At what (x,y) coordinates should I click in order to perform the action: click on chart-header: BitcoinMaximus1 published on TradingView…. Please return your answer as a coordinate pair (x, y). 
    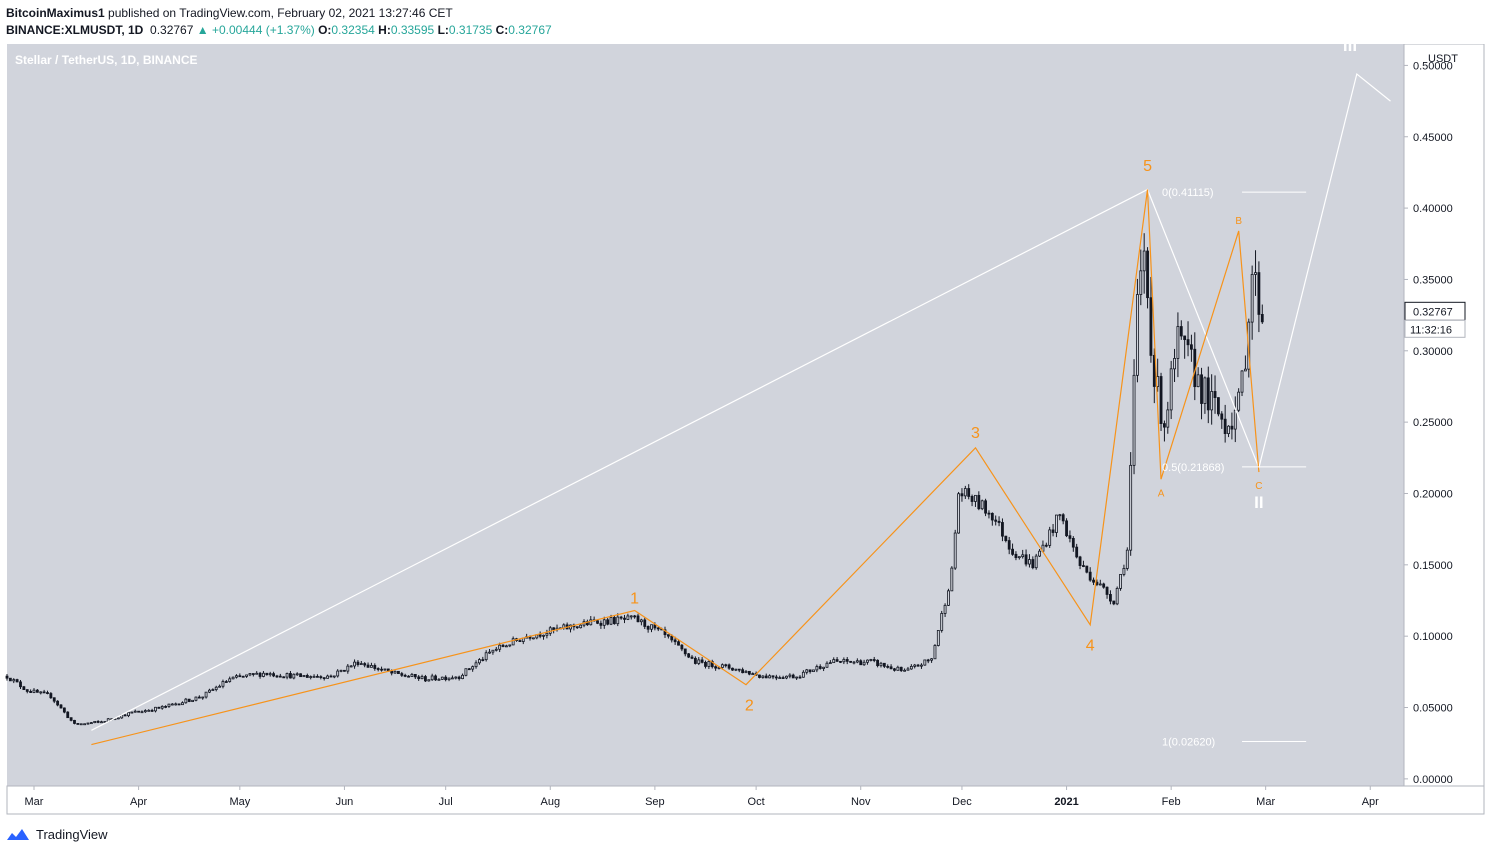
    Looking at the image, I should click on (746, 23).